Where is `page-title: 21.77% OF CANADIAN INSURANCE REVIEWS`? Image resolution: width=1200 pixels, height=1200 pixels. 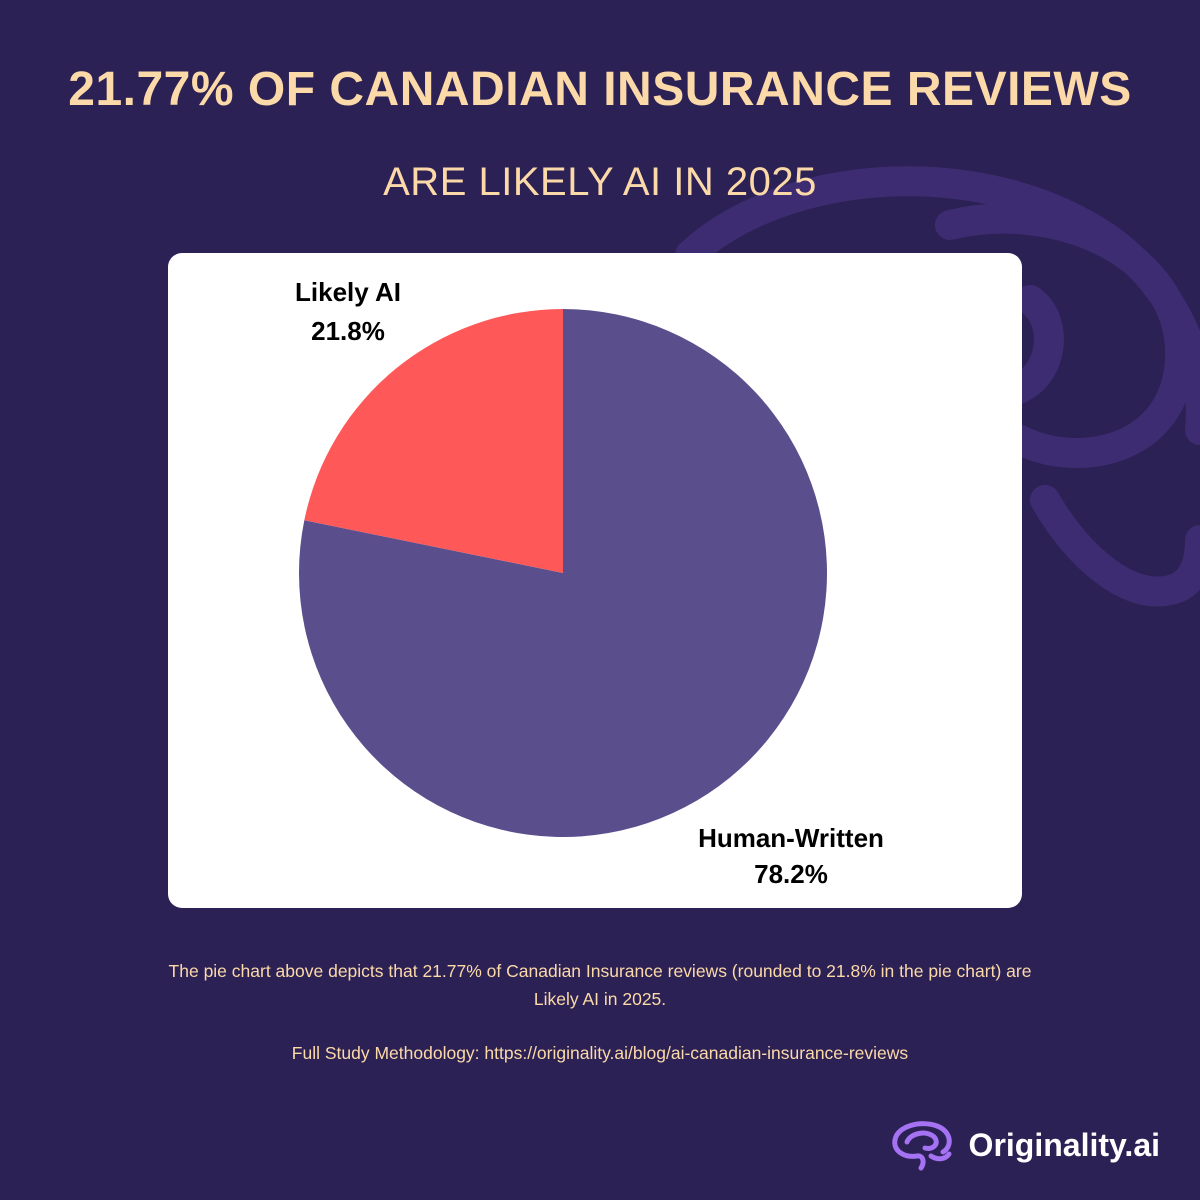
page-title: 21.77% OF CANADIAN INSURANCE REVIEWS is located at coordinates (600, 89).